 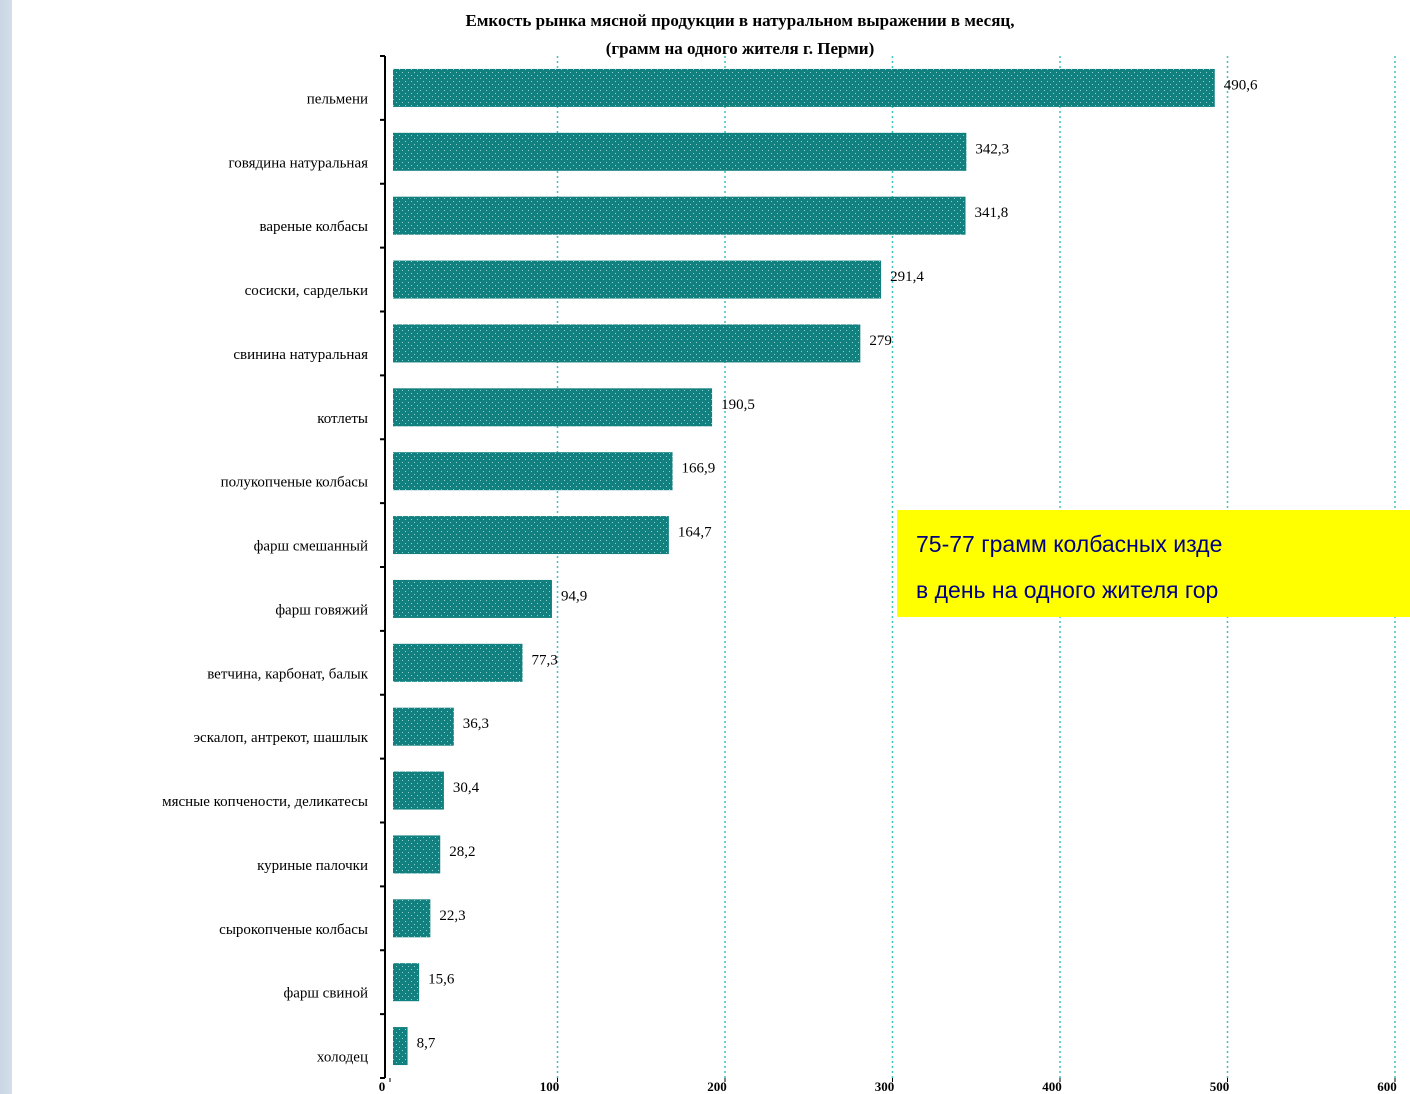 What do you see at coordinates (342, 419) in the screenshot?
I see `y-tick-label: котлеты` at bounding box center [342, 419].